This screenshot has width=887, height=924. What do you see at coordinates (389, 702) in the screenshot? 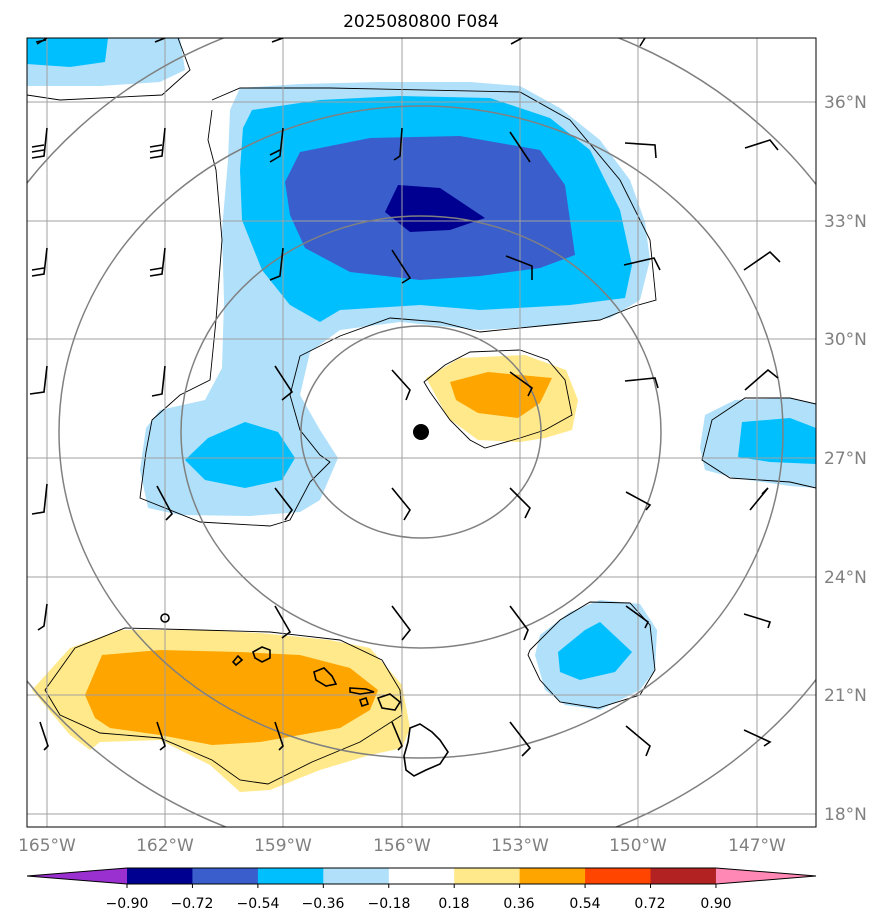
I see `island-kahoolawe` at bounding box center [389, 702].